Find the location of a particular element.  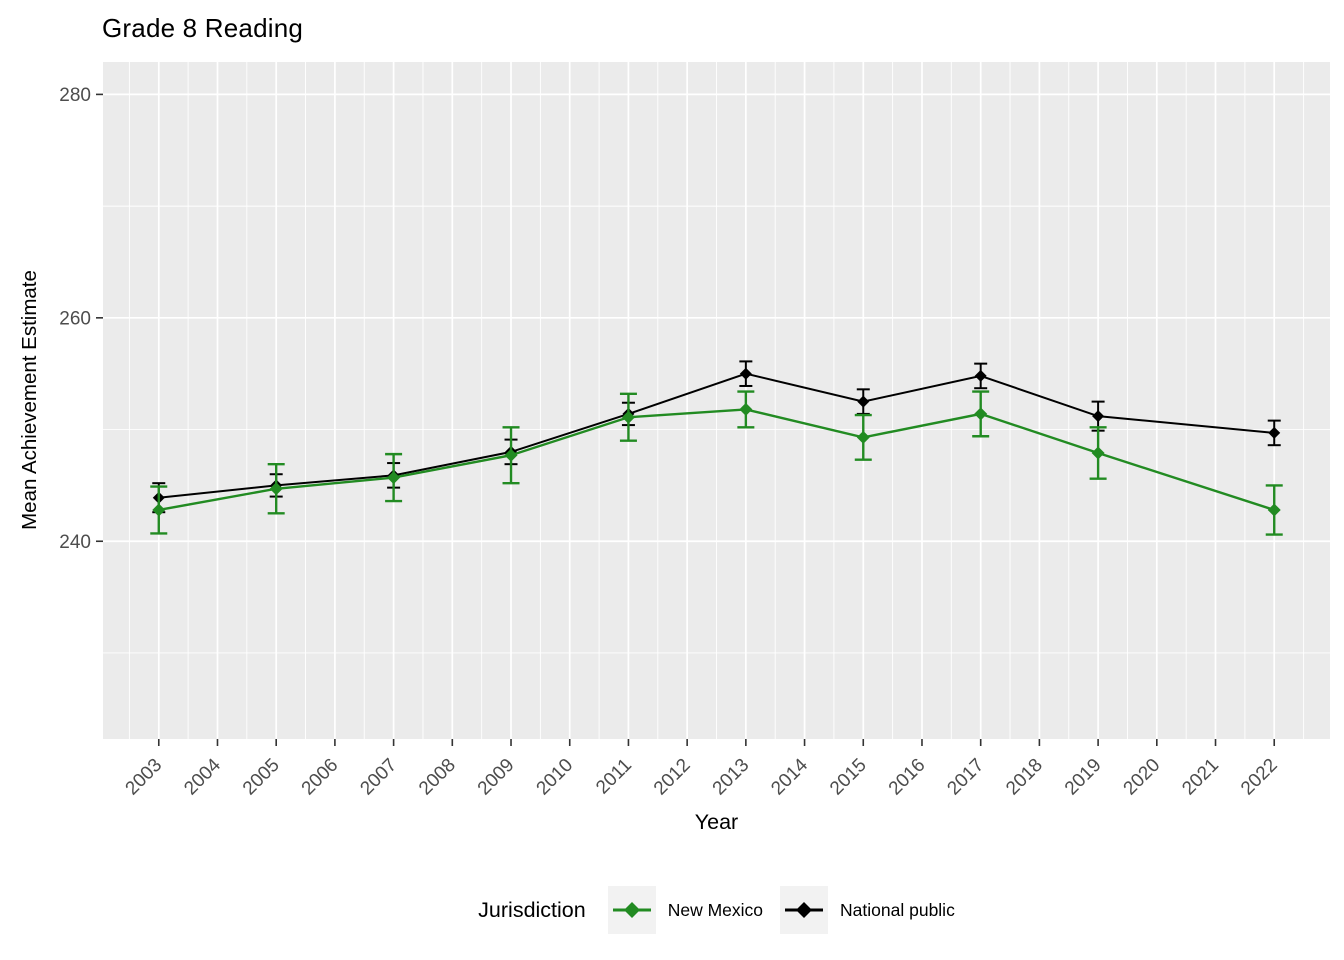

legend-entry-national-public: National public is located at coordinates (867, 910).